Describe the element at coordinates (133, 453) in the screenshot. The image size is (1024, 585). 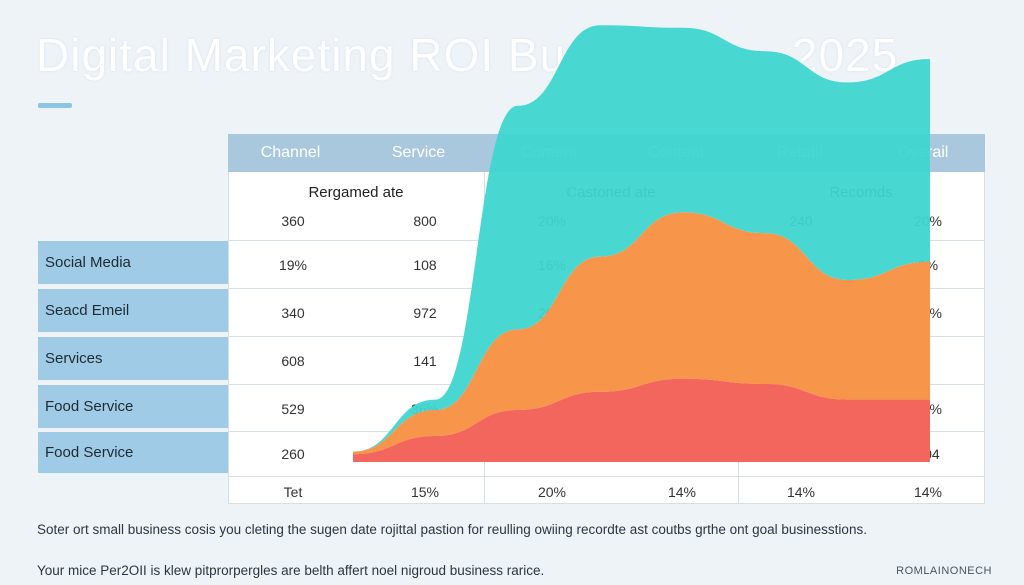
I see `row-label-food-service-2: Food Service` at that location.